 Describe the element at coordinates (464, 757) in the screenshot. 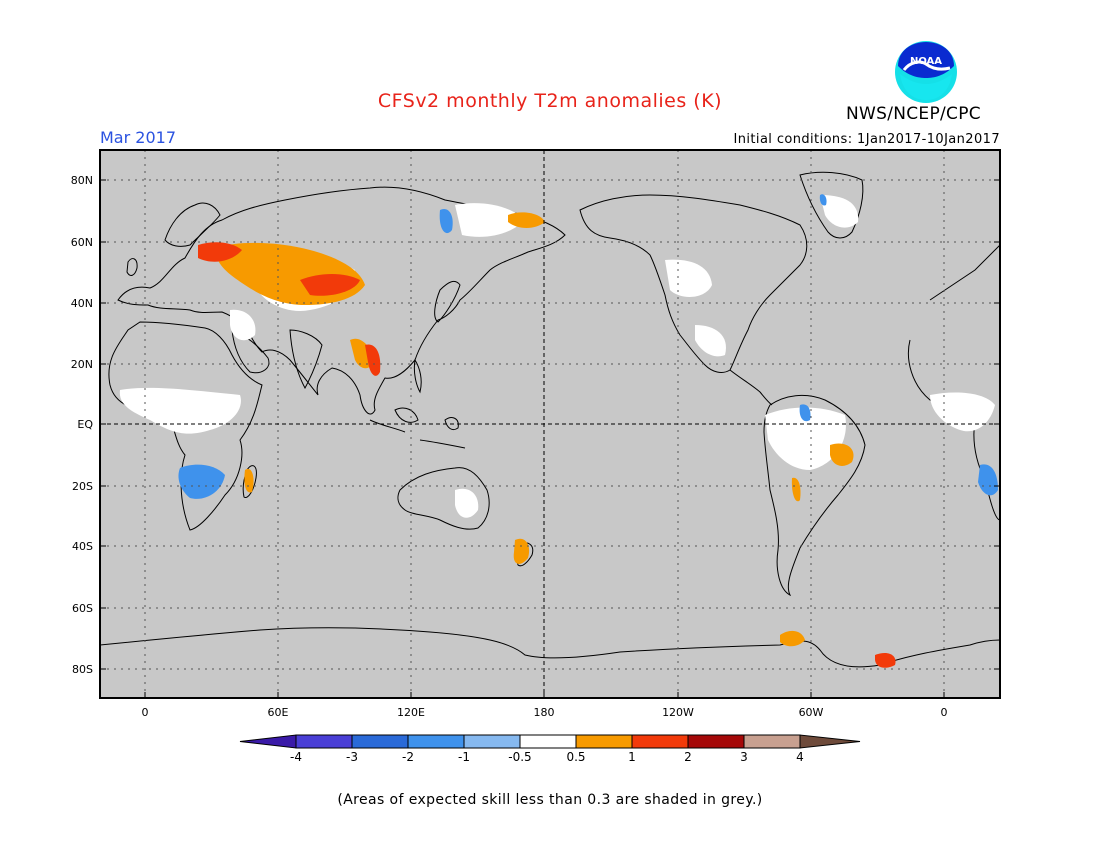

I see `colorbar-label: -1` at that location.